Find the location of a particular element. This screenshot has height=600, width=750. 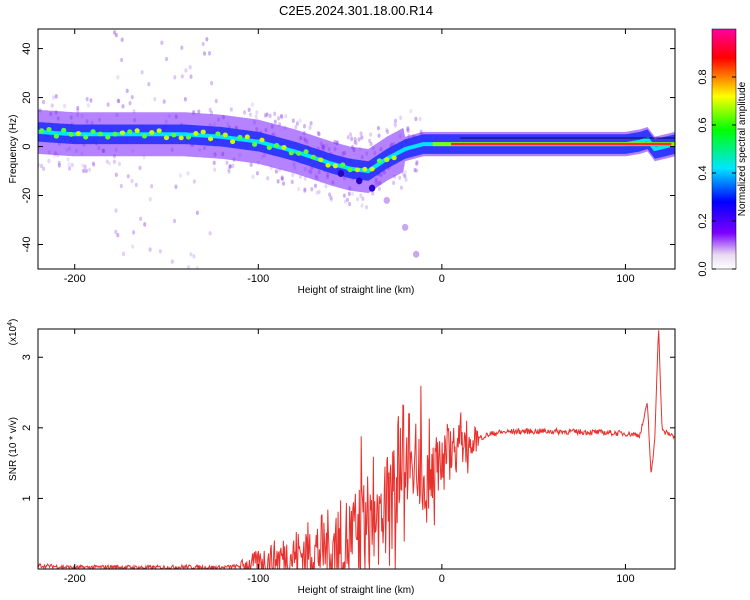

y-tick-label: 3 is located at coordinates (27, 357).